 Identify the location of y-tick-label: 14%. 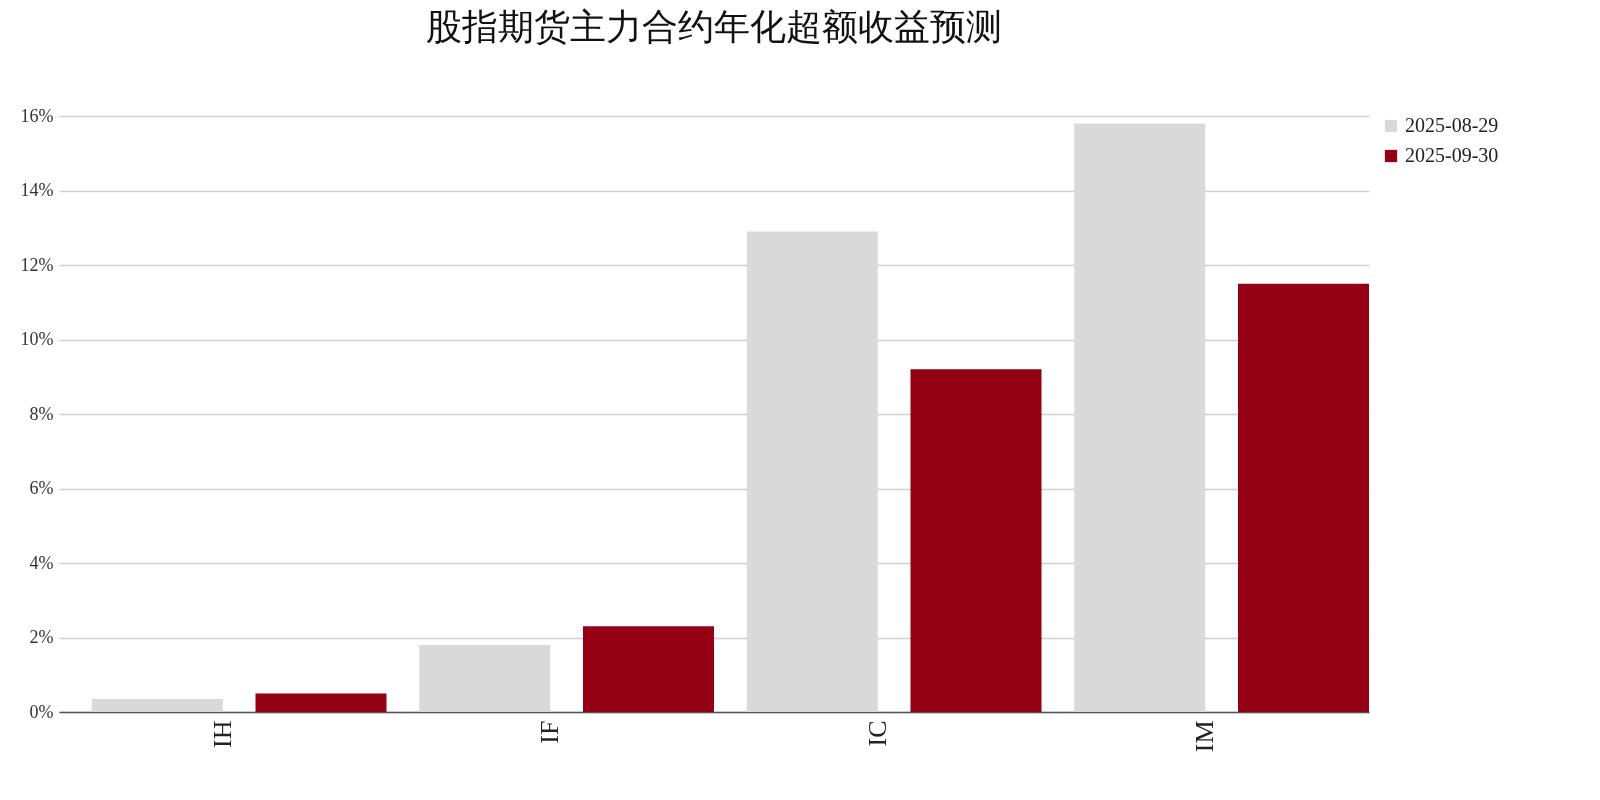
(37, 190).